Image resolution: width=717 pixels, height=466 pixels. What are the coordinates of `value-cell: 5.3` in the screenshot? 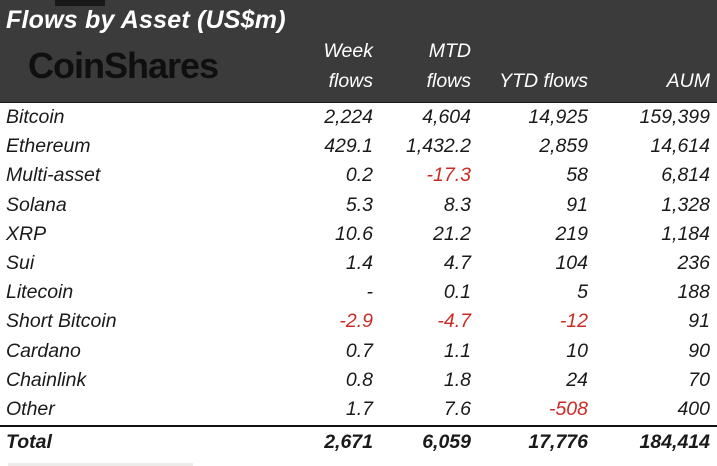 It's located at (359, 204).